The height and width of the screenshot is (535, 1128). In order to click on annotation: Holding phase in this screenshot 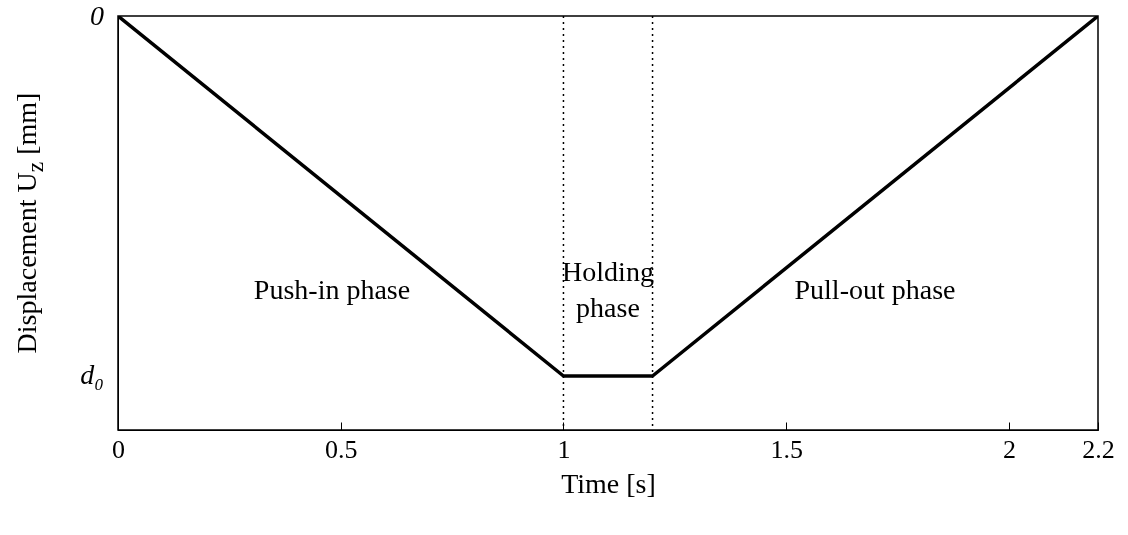, I will do `click(608, 290)`.